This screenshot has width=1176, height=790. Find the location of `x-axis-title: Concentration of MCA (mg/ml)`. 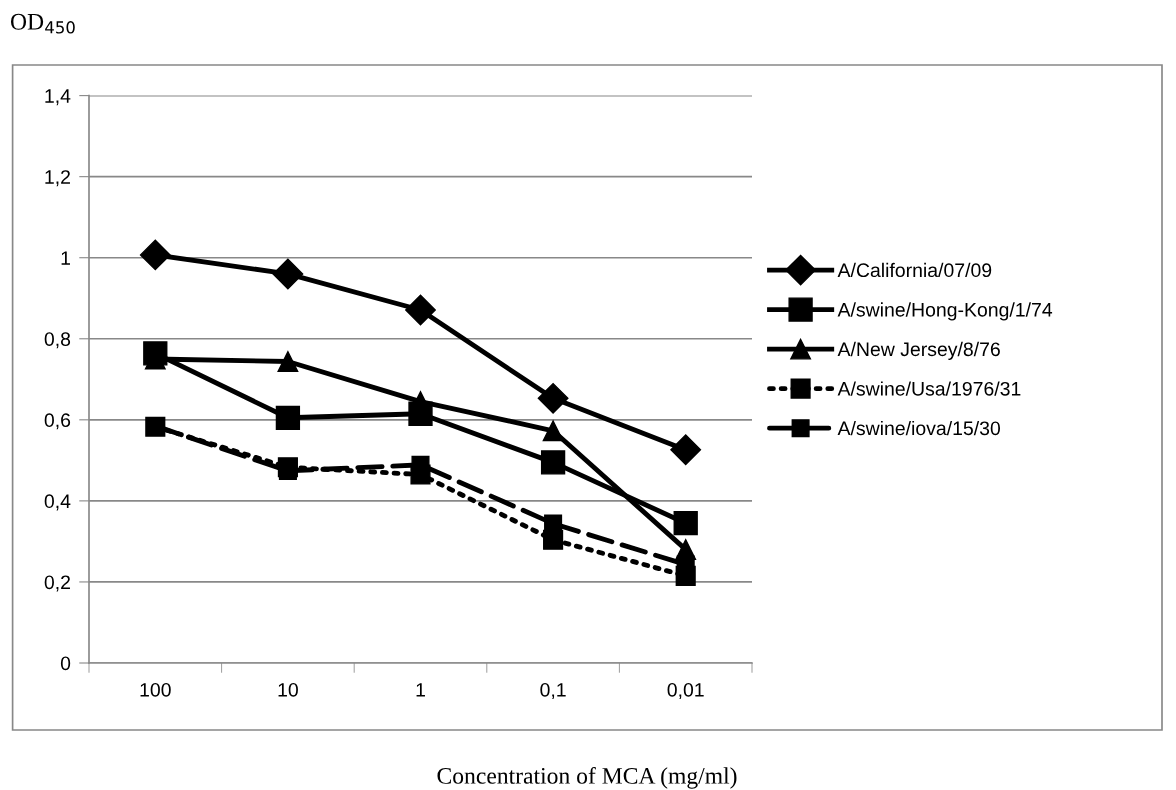

x-axis-title: Concentration of MCA (mg/ml) is located at coordinates (587, 778).